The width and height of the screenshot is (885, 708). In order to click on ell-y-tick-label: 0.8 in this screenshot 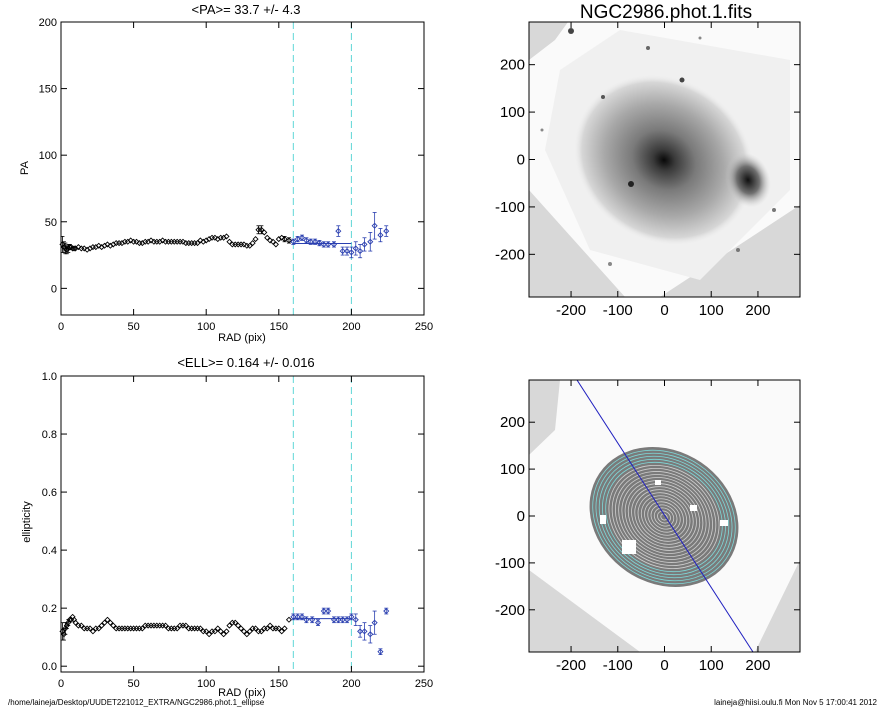, I will do `click(49, 435)`.